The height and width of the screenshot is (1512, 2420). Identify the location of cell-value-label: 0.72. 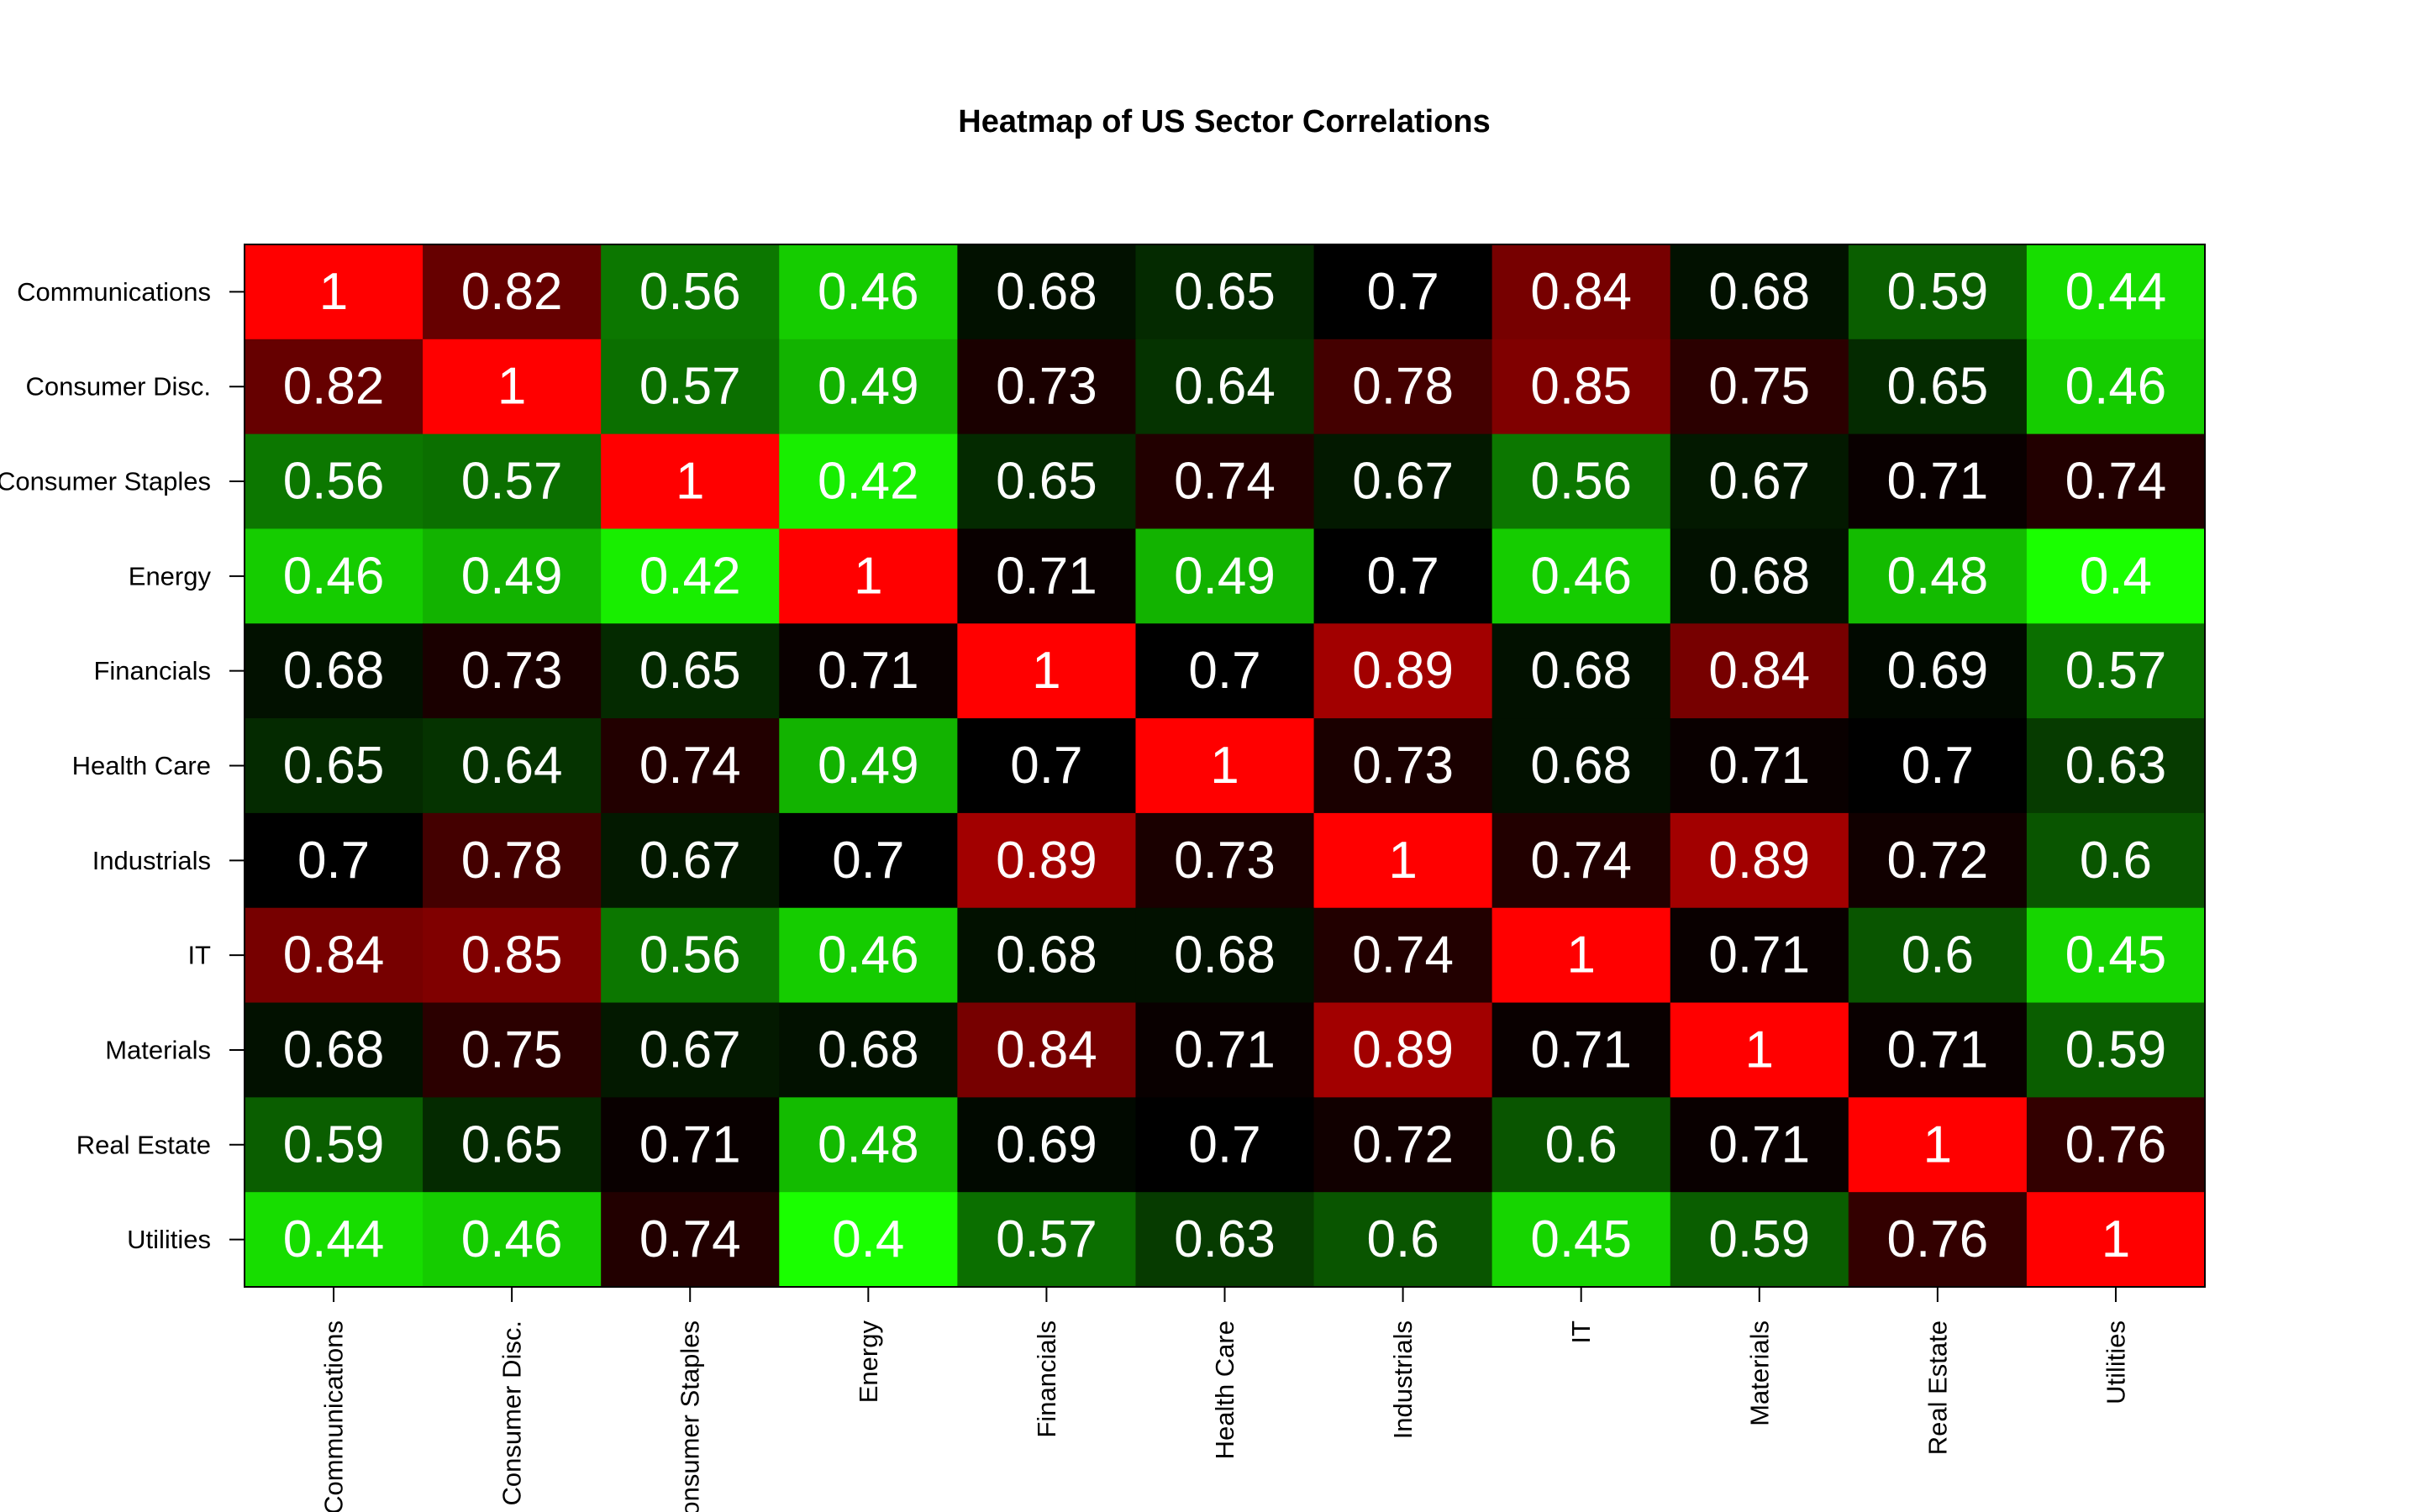
(1938, 861).